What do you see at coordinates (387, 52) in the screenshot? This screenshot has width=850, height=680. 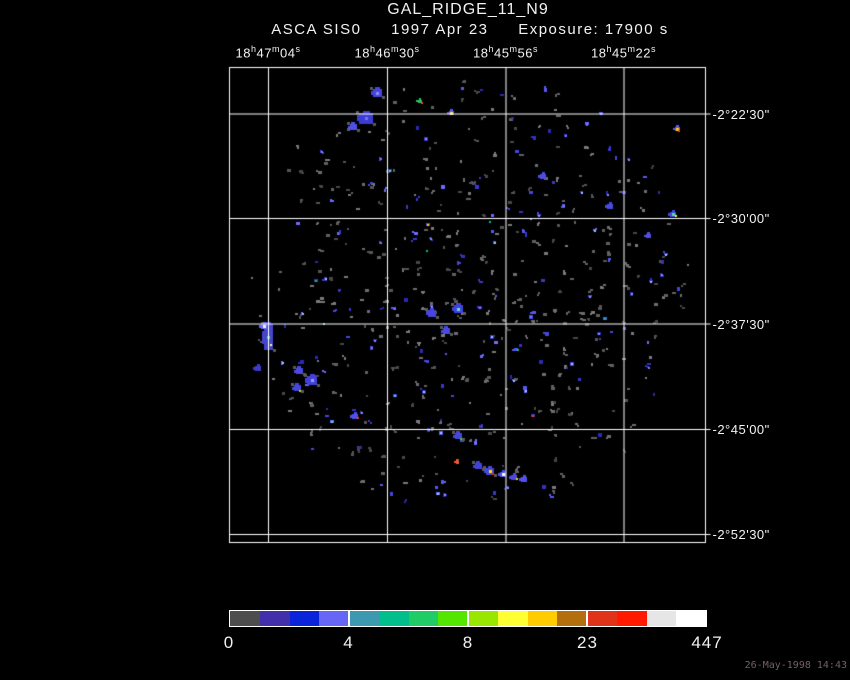 I see `ra-tick-label: 18h46m30s` at bounding box center [387, 52].